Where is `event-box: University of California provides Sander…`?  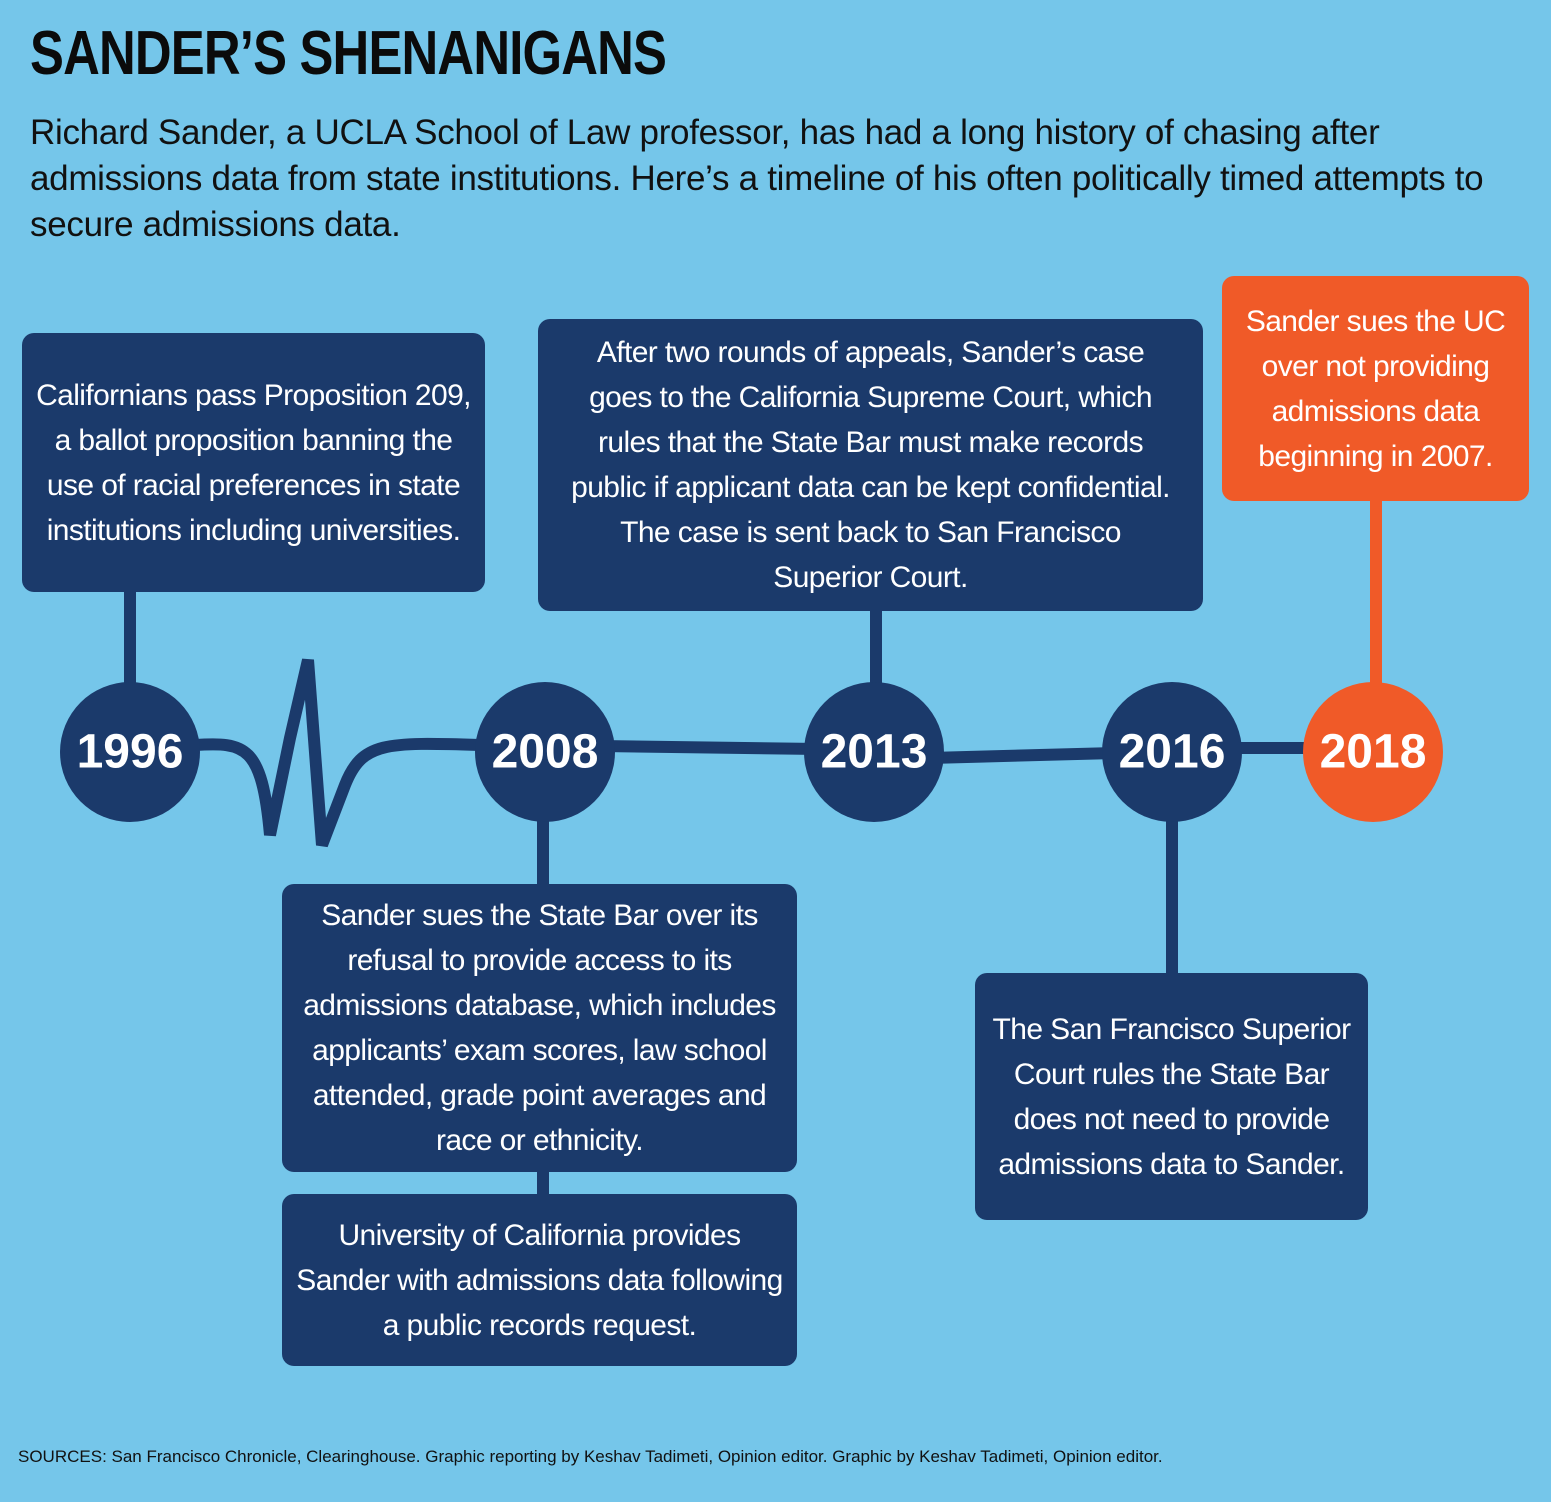 event-box: University of California provides Sander… is located at coordinates (539, 1280).